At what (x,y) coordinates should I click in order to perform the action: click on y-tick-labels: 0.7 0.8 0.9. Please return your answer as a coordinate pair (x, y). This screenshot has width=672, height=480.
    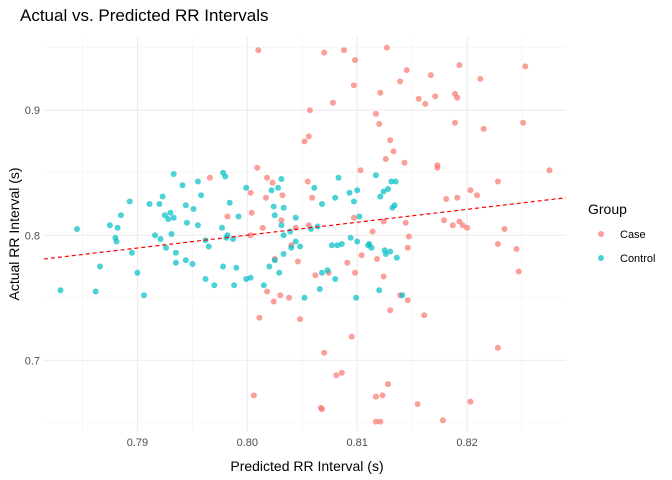
    Looking at the image, I should click on (32, 236).